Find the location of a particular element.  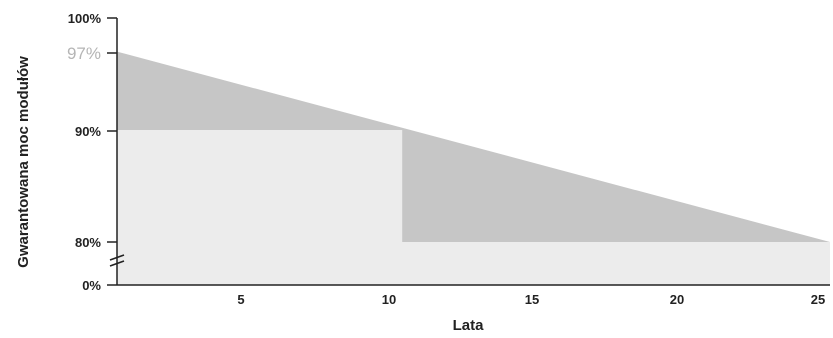

x-tick-label-10: 10 is located at coordinates (389, 299).